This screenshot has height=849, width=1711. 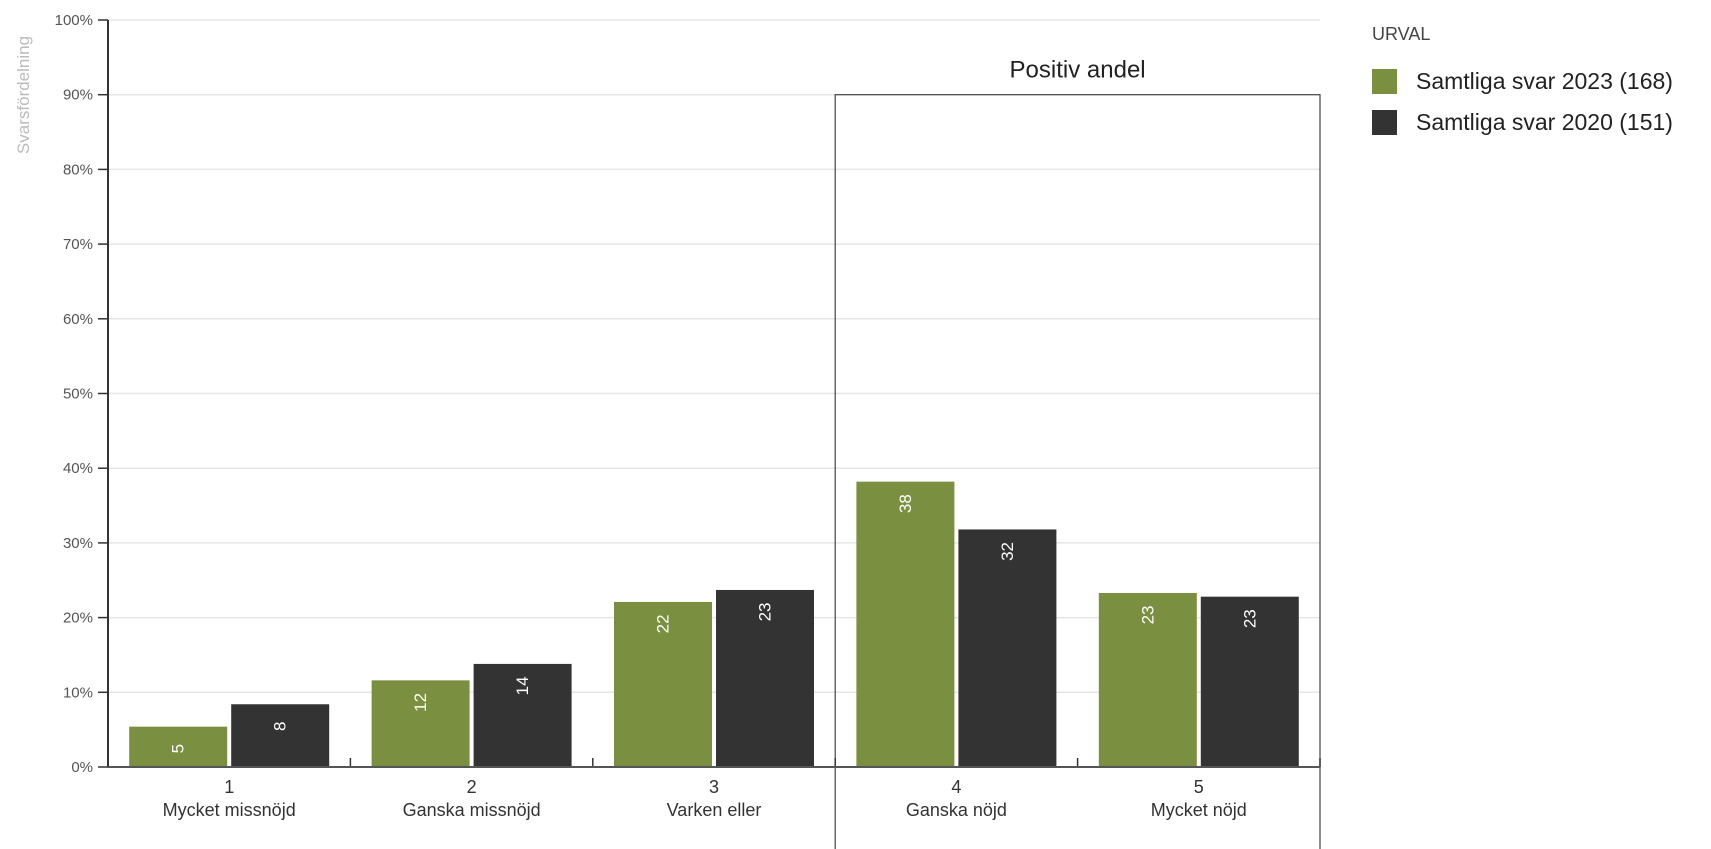 What do you see at coordinates (1401, 34) in the screenshot?
I see `legend-title: URVAL` at bounding box center [1401, 34].